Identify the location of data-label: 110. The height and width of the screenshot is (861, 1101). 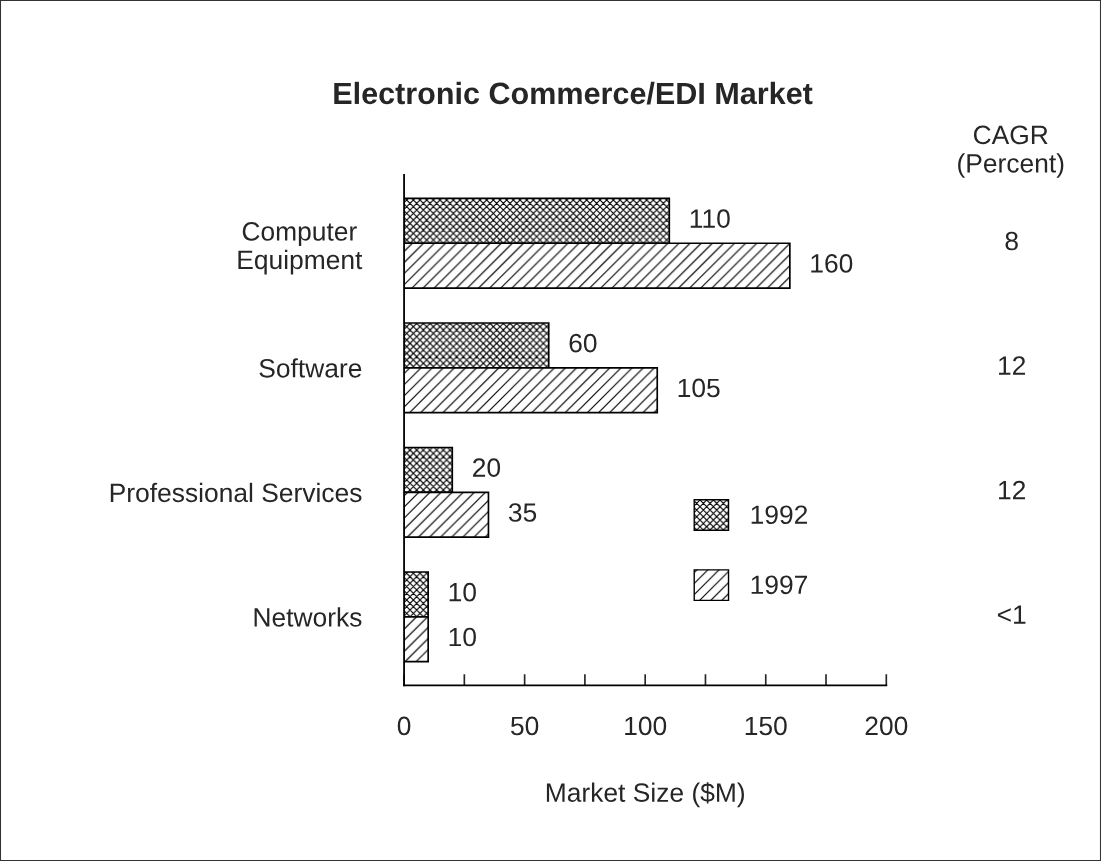
(710, 218).